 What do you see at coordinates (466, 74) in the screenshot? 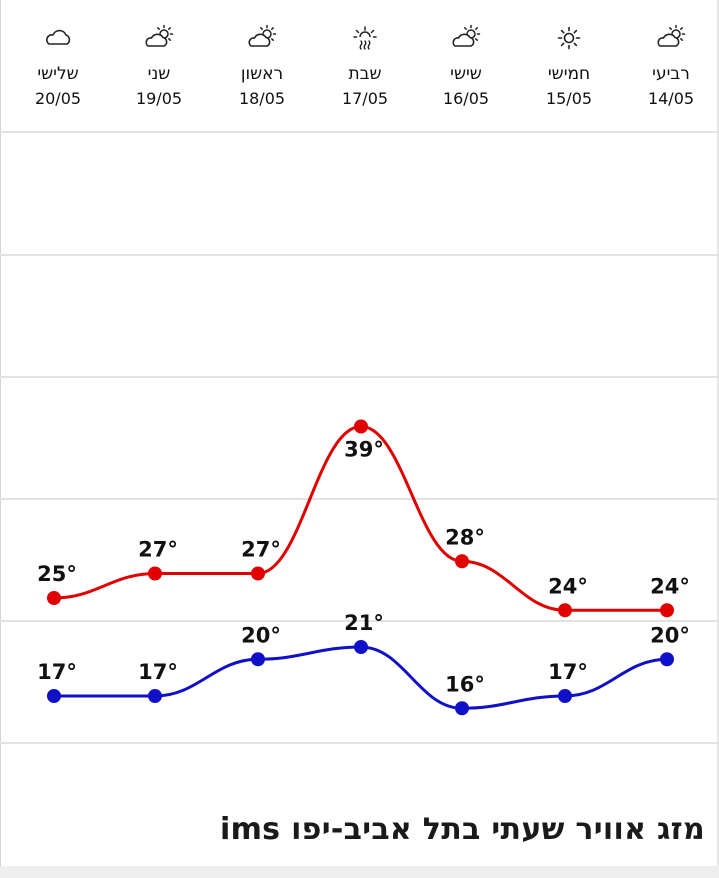
I see `day-name: שישי` at bounding box center [466, 74].